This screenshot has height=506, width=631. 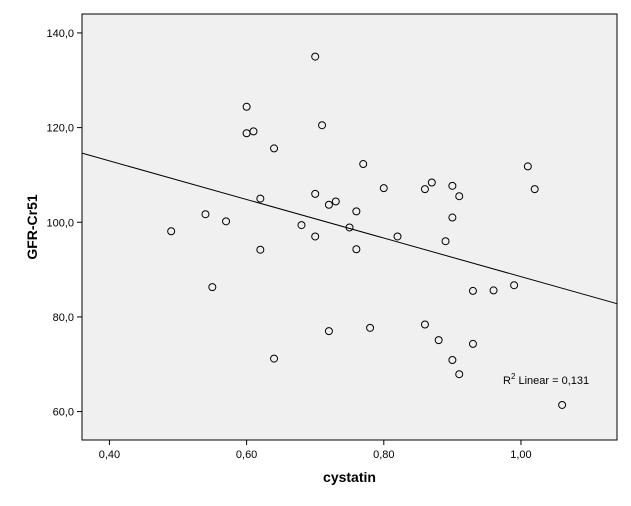 What do you see at coordinates (507, 381) in the screenshot?
I see `r-squared-base: R` at bounding box center [507, 381].